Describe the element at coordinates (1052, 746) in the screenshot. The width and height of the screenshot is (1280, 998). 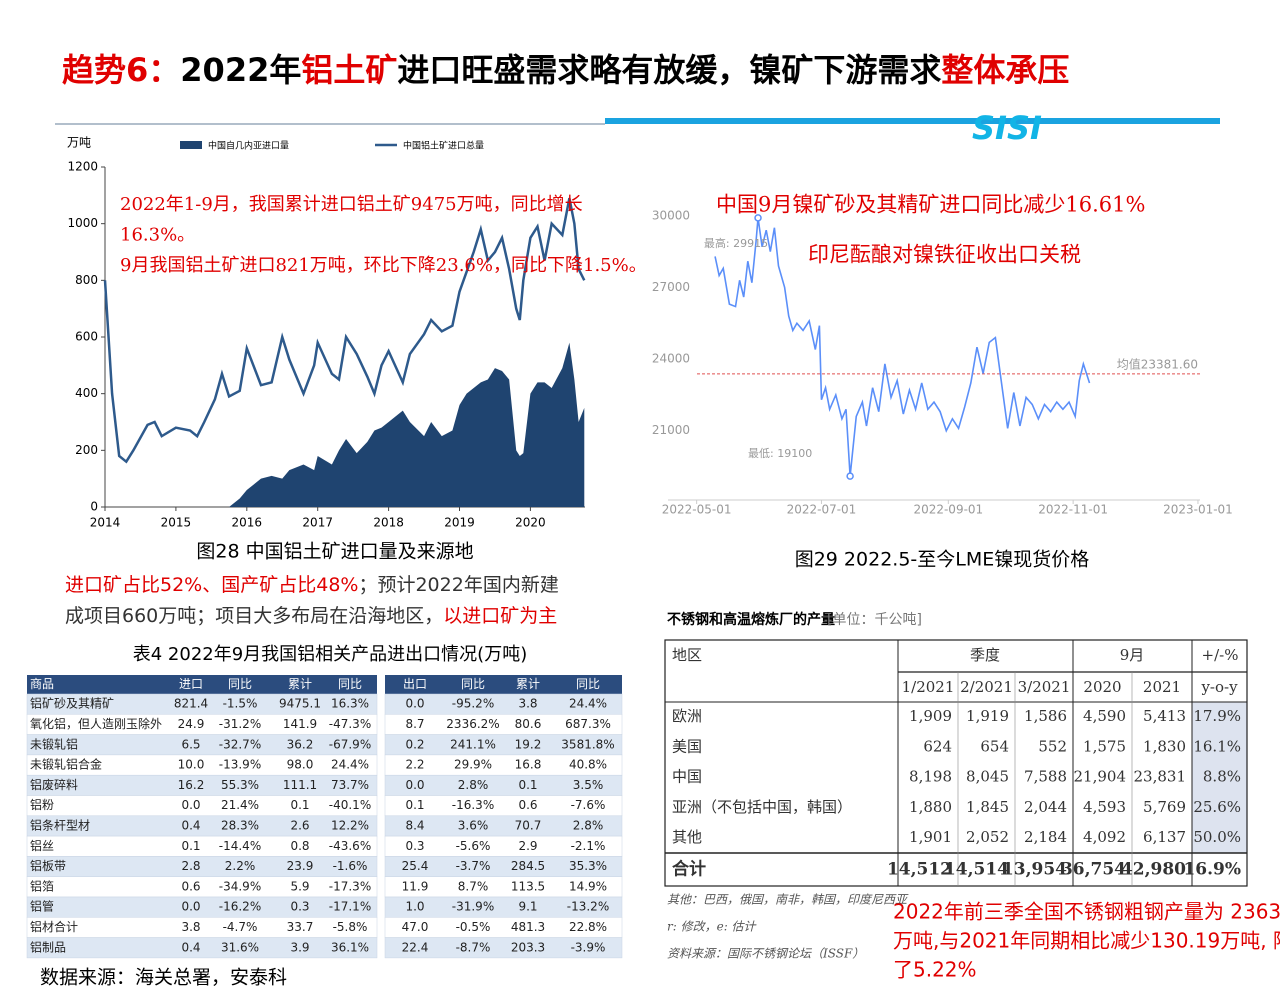
I see `table-cell: 552` at that location.